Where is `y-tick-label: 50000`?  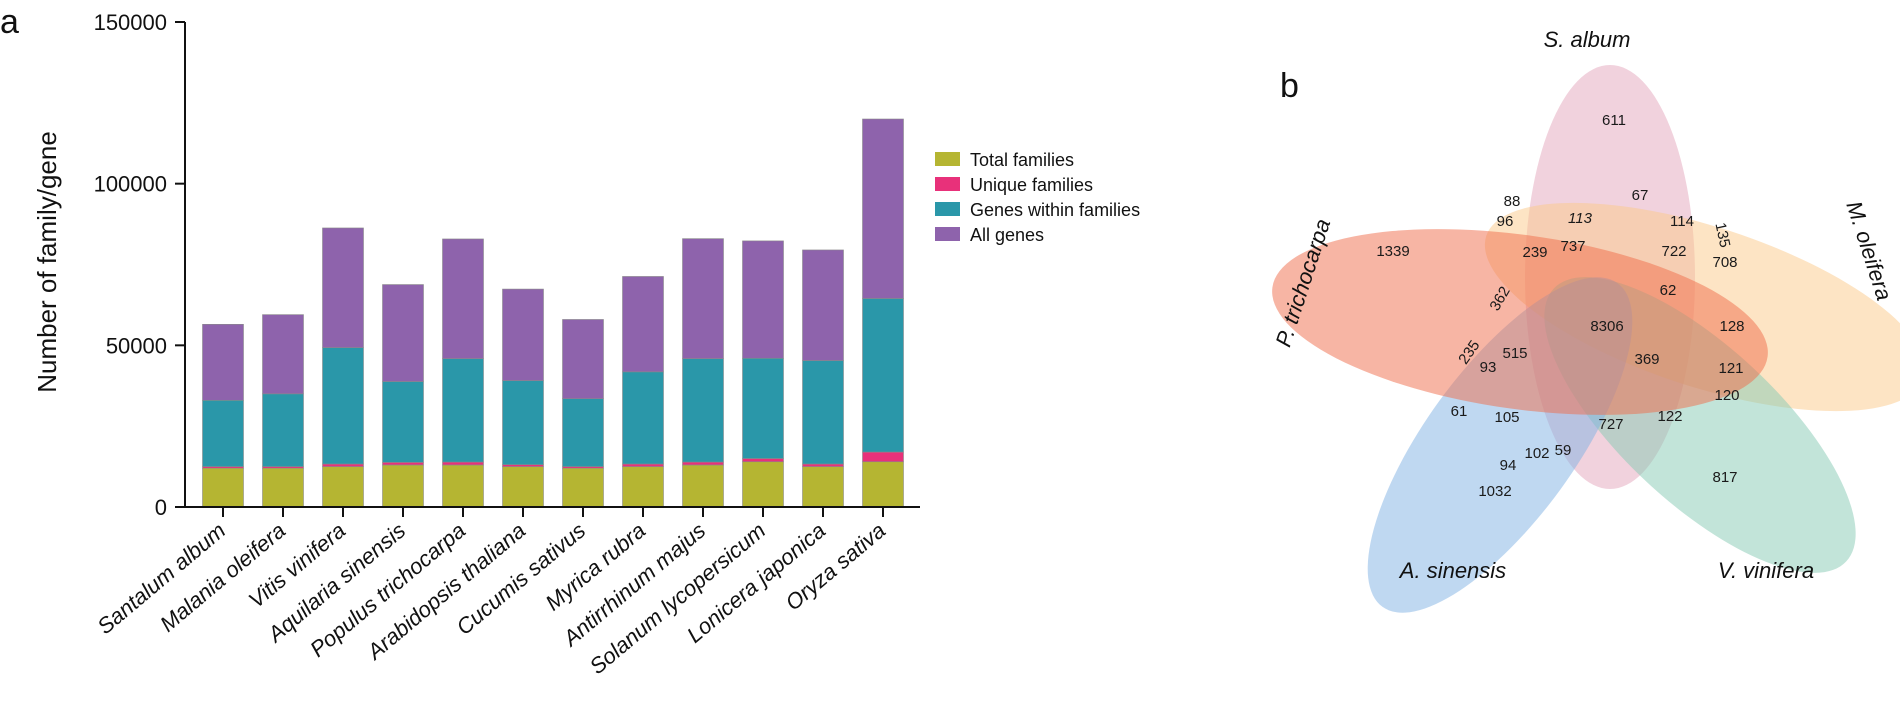
y-tick-label: 50000 is located at coordinates (136, 345).